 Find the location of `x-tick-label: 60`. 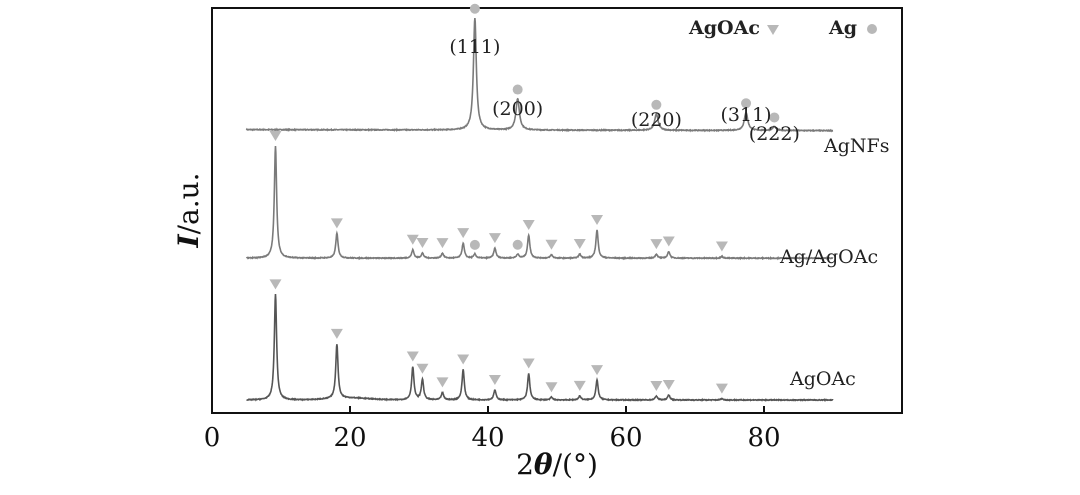

x-tick-label: 60 is located at coordinates (625, 438).